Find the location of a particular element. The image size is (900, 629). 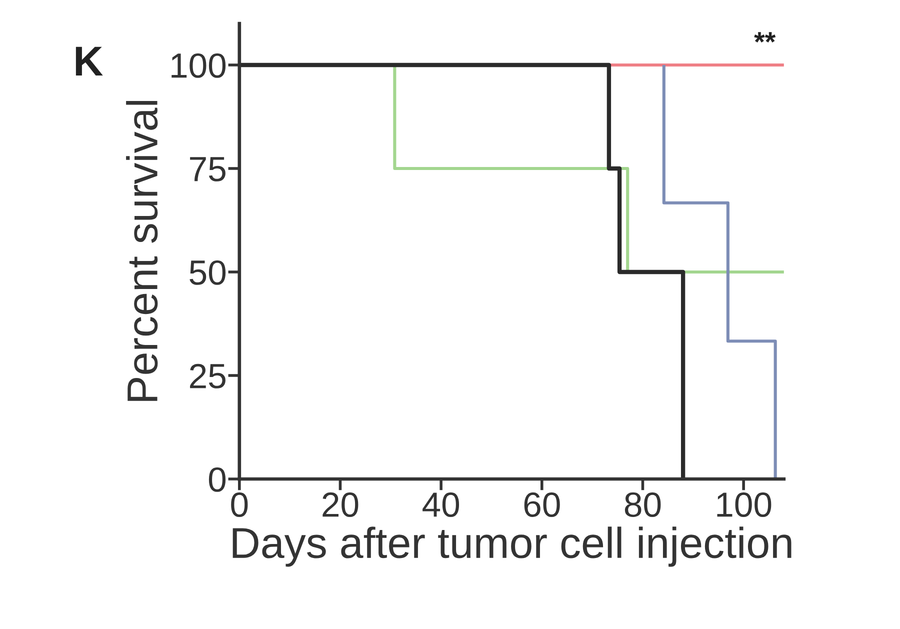

y-tick-label: 50 is located at coordinates (208, 272).